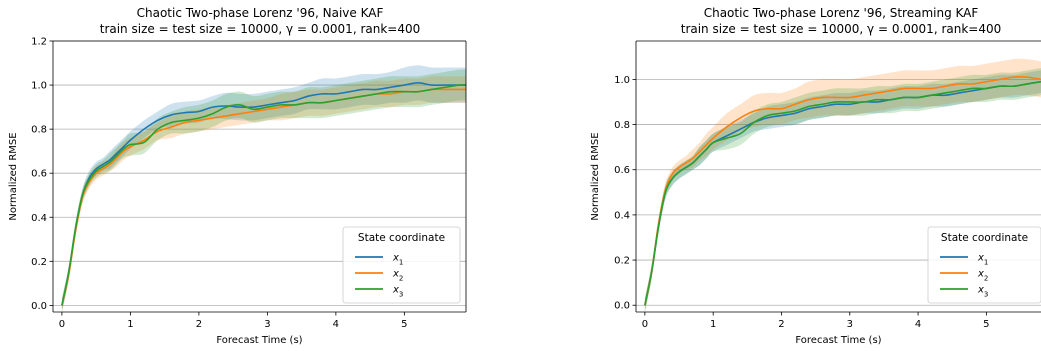 The height and width of the screenshot is (351, 1041). Describe the element at coordinates (39, 42) in the screenshot. I see `ytick-label-6: 1.2` at that location.